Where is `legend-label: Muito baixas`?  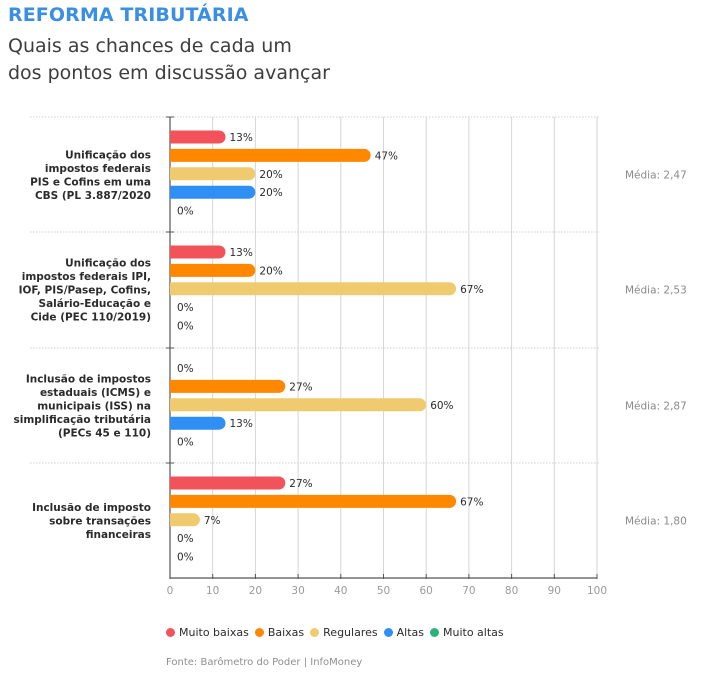 legend-label: Muito baixas is located at coordinates (214, 632).